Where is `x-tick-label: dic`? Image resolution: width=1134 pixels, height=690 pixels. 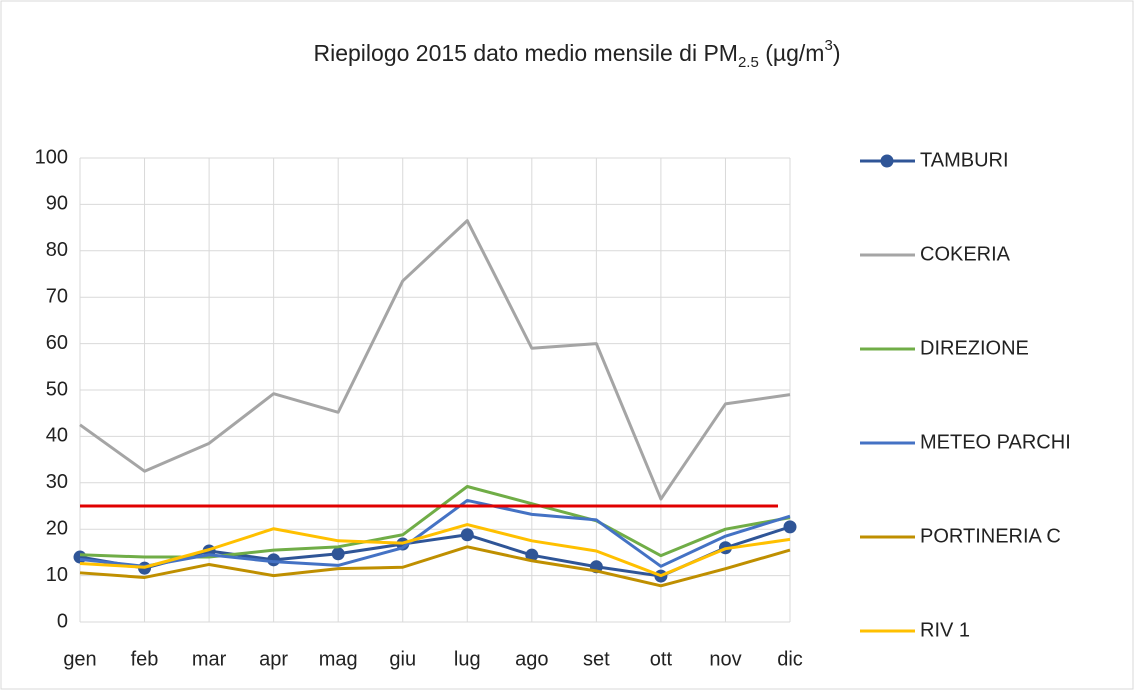
x-tick-label: dic is located at coordinates (790, 659).